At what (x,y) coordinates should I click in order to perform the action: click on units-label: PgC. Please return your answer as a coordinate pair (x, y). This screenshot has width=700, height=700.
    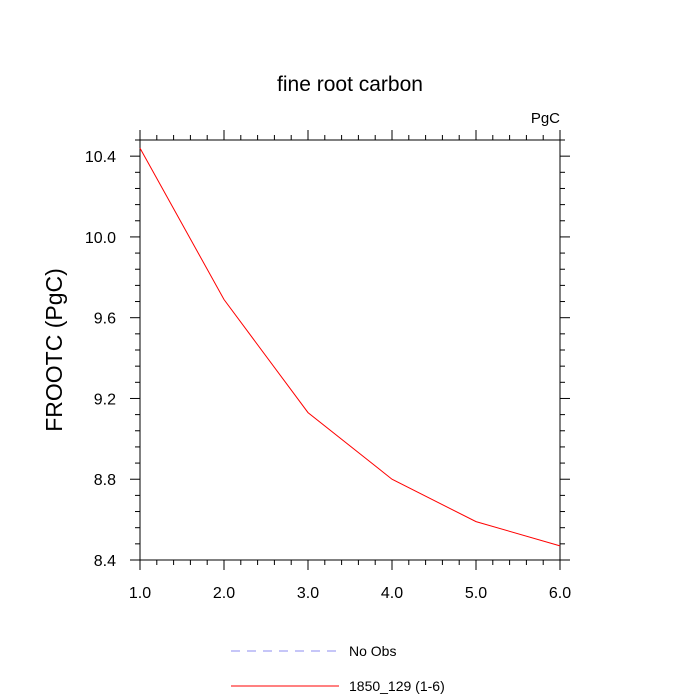
    Looking at the image, I should click on (545, 118).